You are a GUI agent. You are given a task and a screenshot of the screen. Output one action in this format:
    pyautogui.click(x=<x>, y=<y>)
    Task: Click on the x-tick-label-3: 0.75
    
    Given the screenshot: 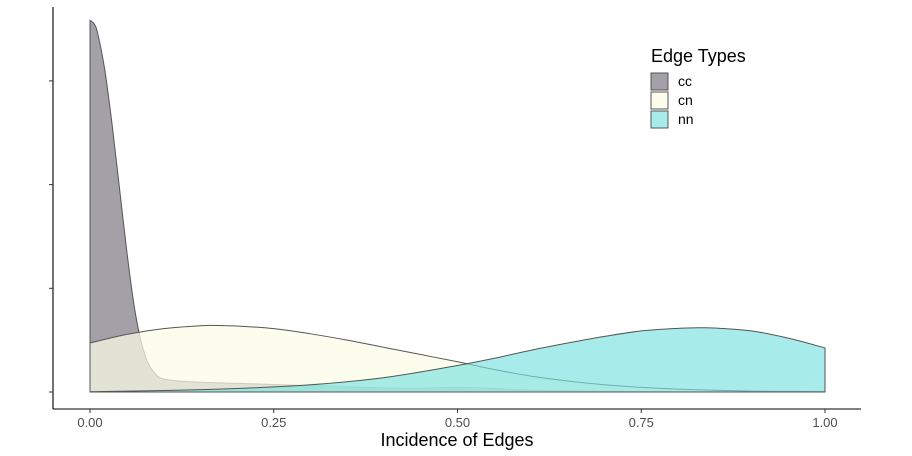 What is the action you would take?
    pyautogui.click(x=641, y=422)
    